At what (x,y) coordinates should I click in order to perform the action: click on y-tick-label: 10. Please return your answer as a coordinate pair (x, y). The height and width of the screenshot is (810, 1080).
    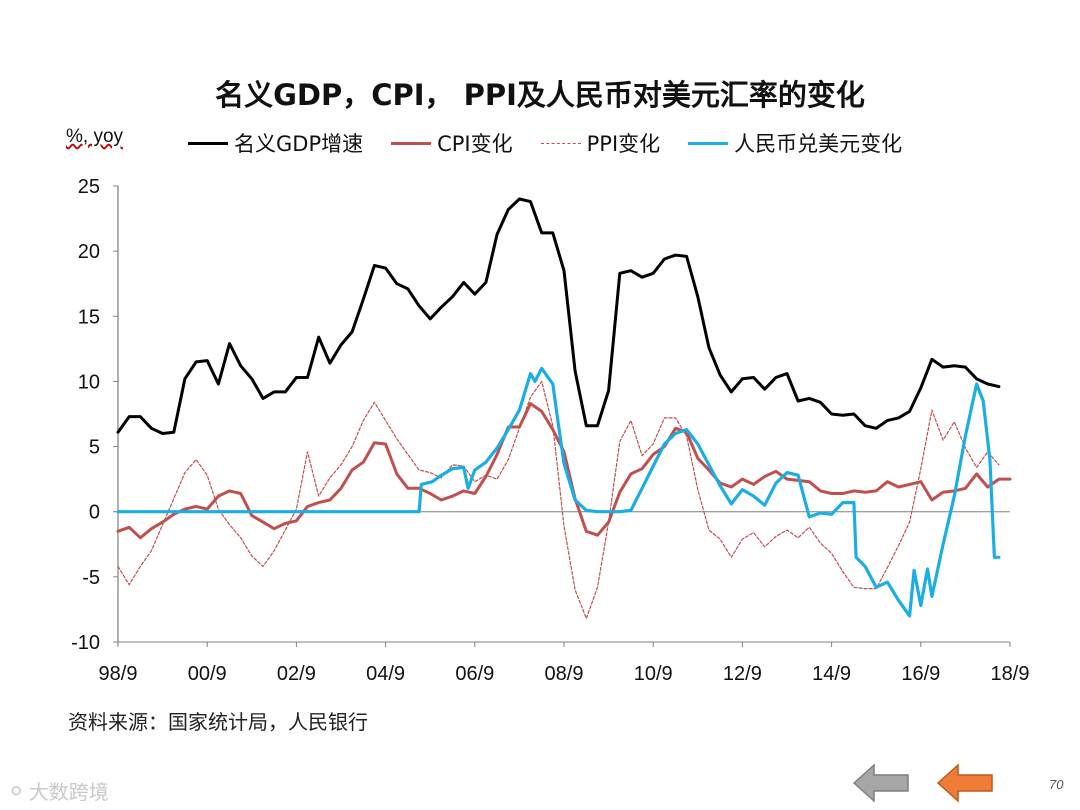
    Looking at the image, I should click on (89, 382).